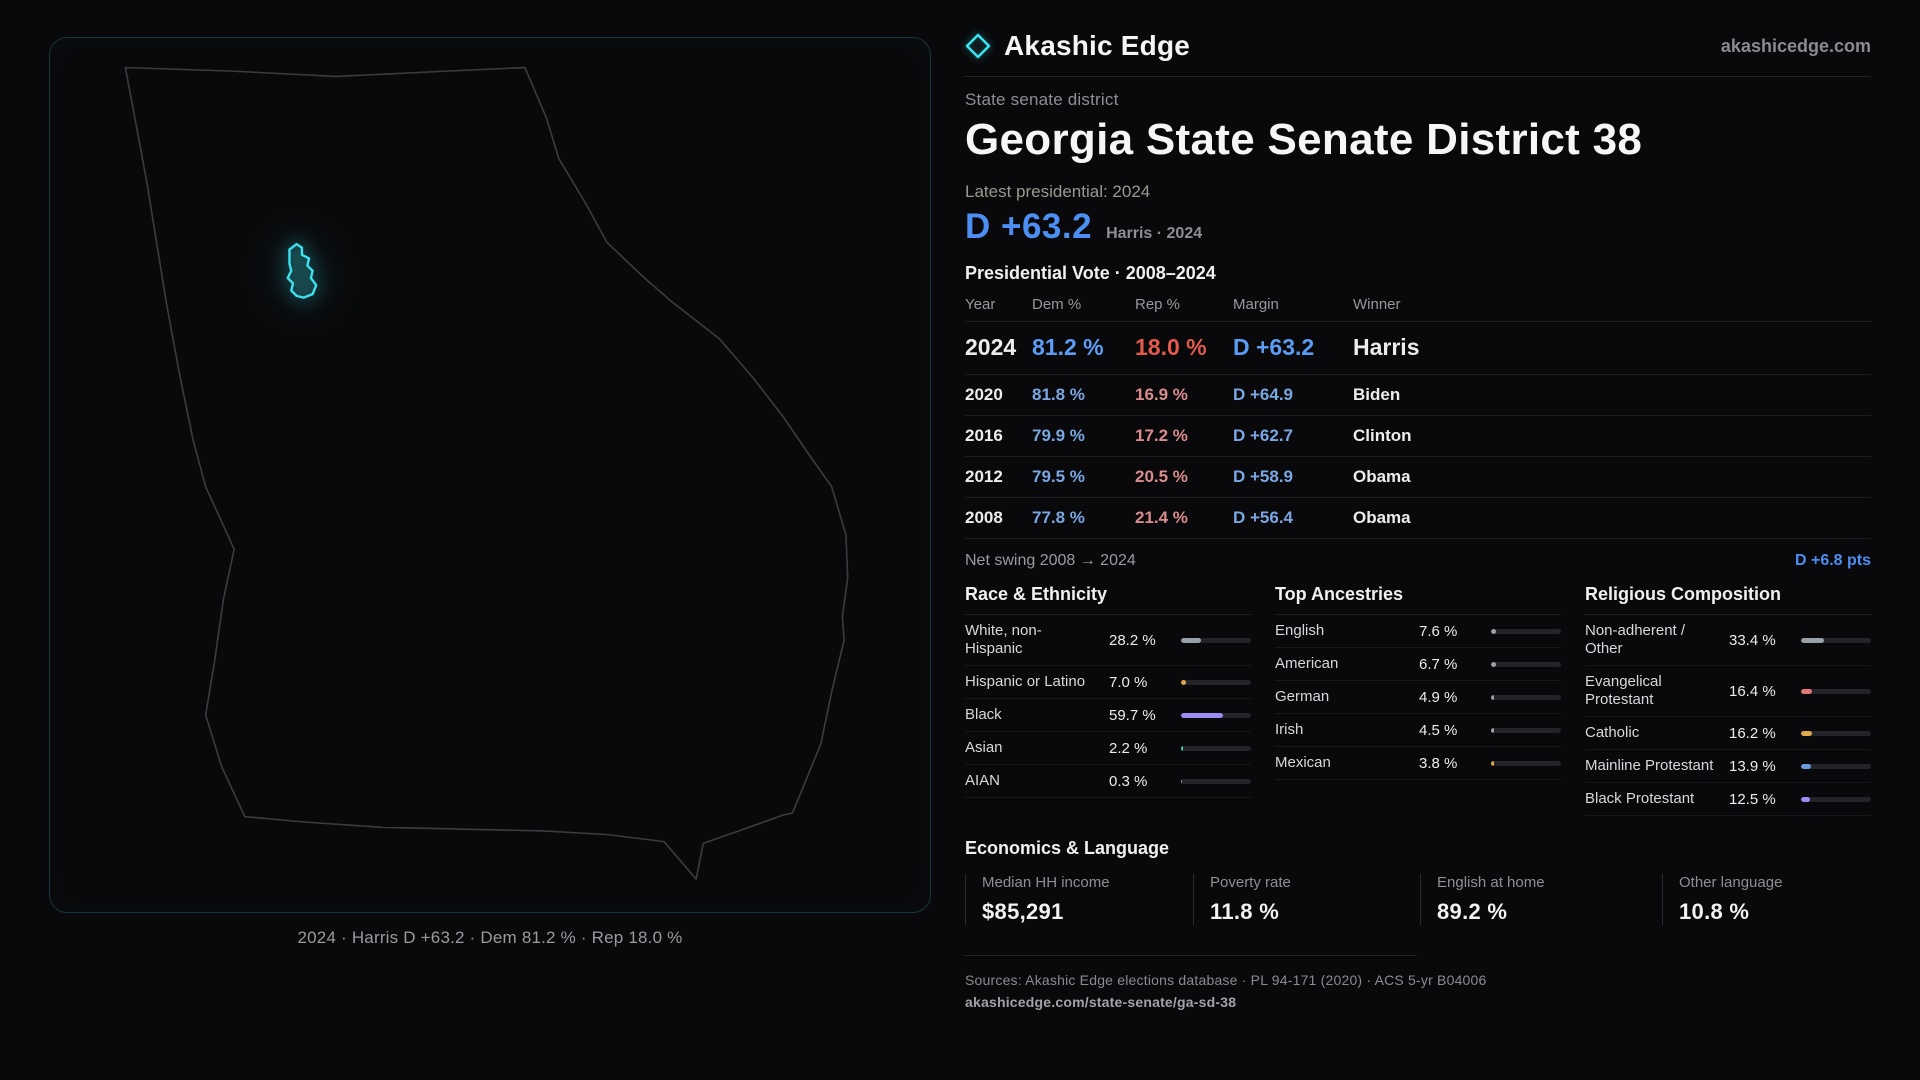 This screenshot has width=1920, height=1080. What do you see at coordinates (1640, 799) in the screenshot?
I see `demo-label: Black Protestant` at bounding box center [1640, 799].